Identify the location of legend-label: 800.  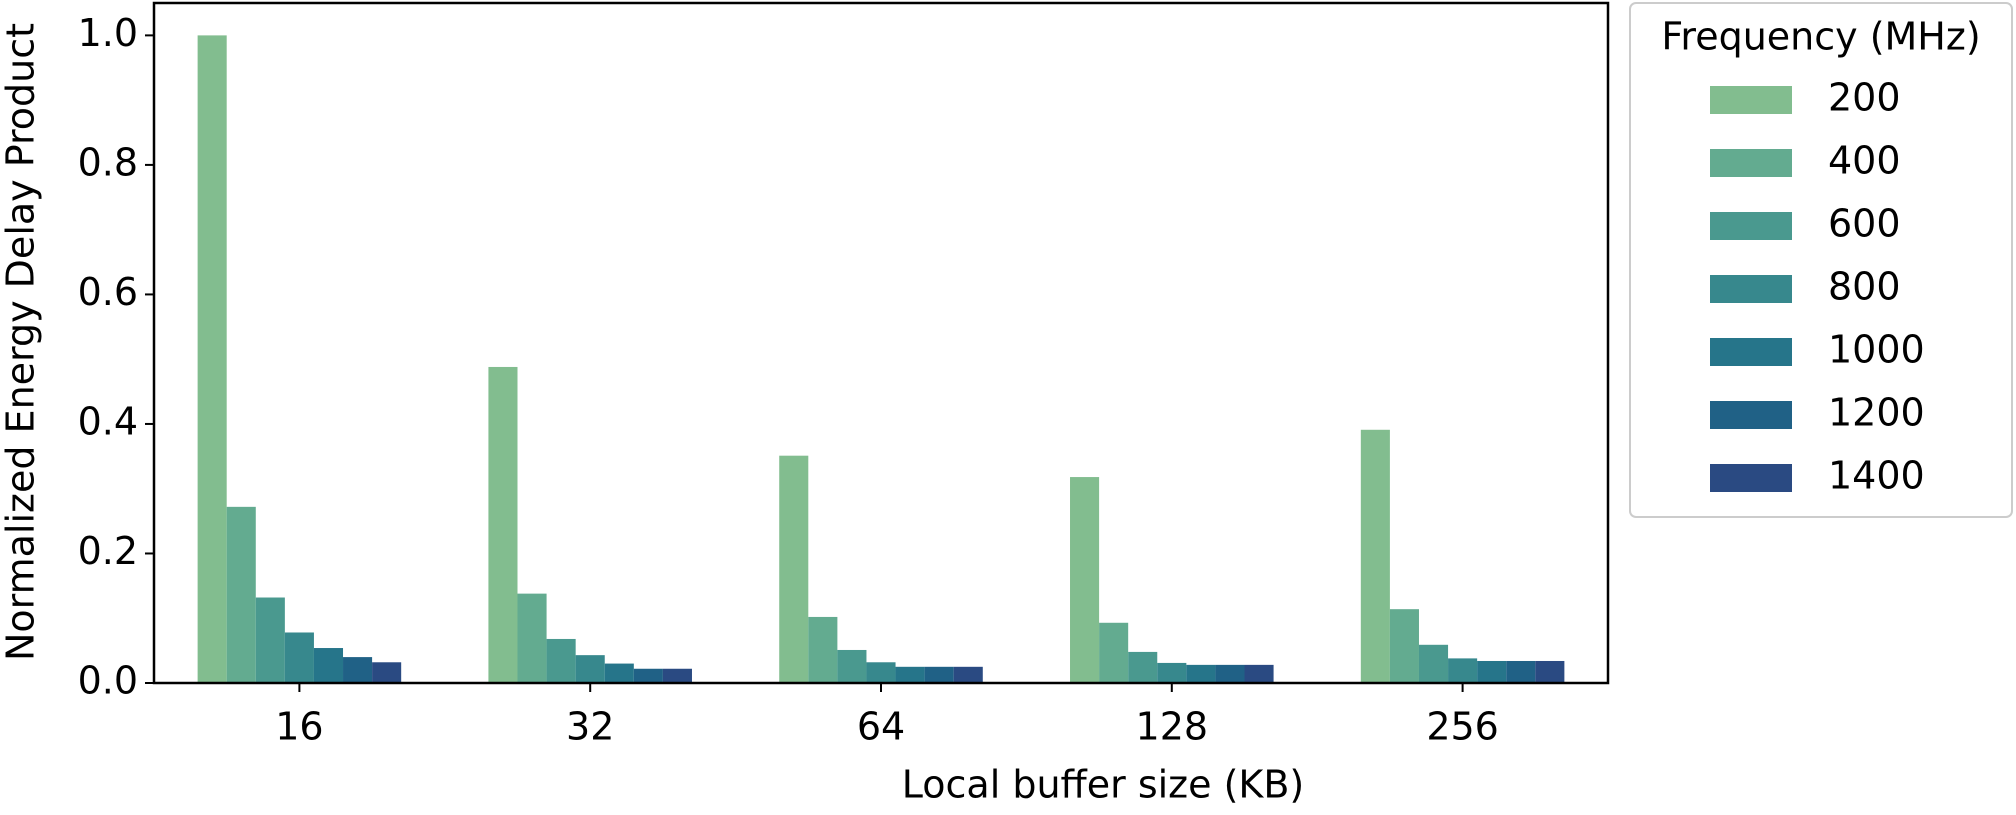
(1864, 287).